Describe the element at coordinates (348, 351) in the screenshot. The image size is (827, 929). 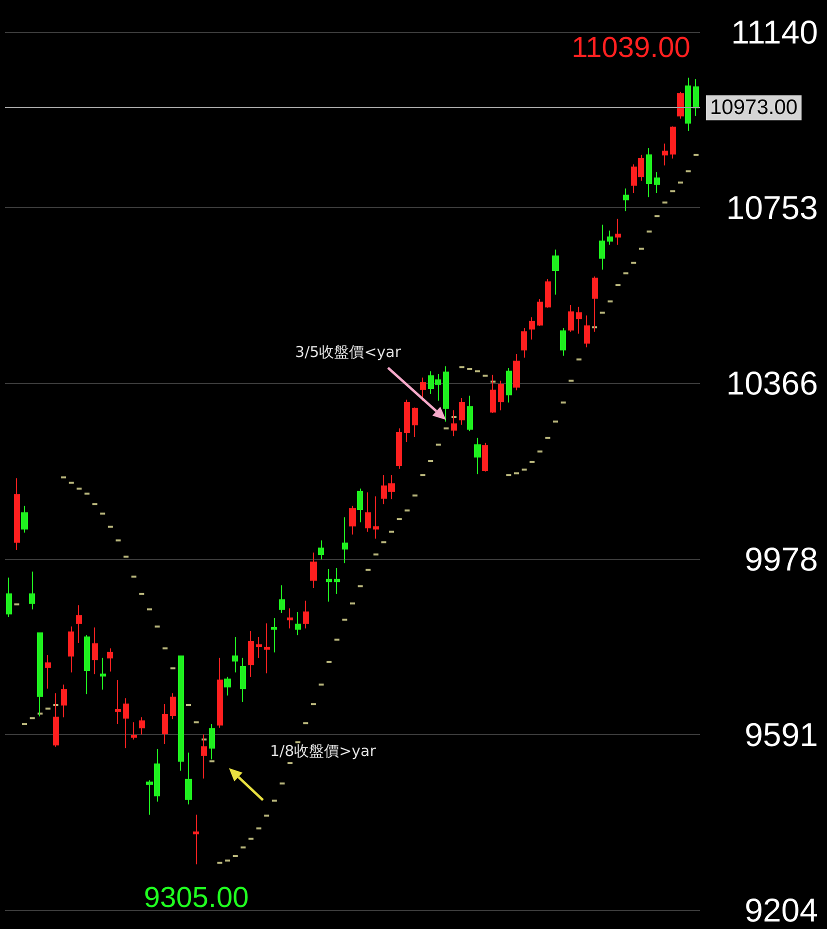
I see `annotation: 3/5收盤價<yar` at that location.